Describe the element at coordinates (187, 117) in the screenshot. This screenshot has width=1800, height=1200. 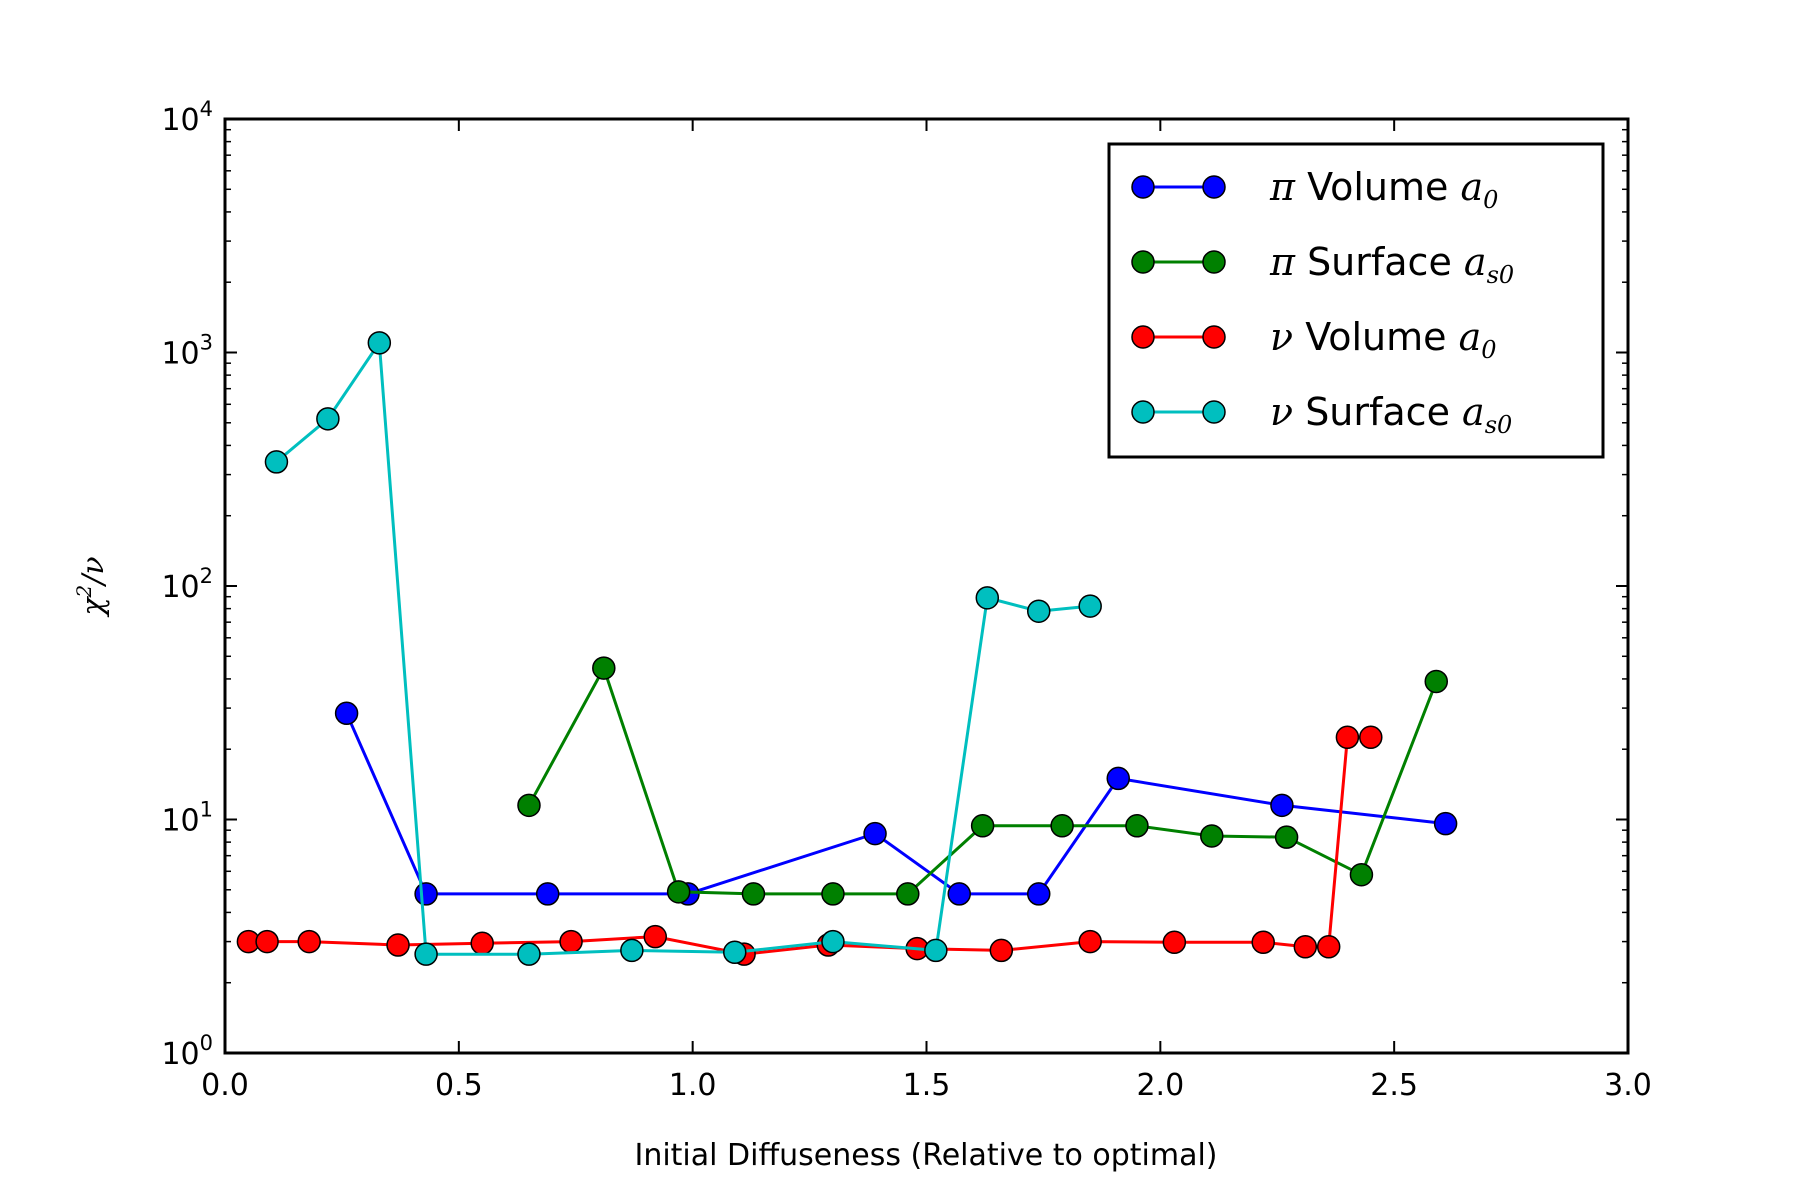
I see `y-tick-label: 10⁴` at that location.